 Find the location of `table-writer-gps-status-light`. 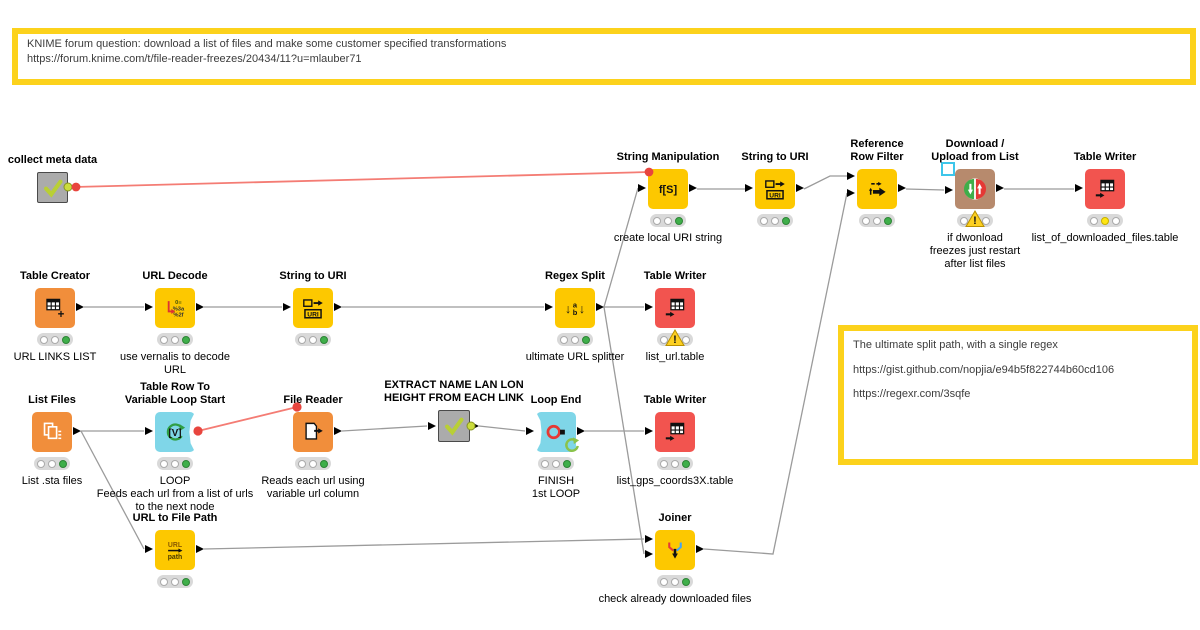

table-writer-gps-status-light is located at coordinates (675, 463).